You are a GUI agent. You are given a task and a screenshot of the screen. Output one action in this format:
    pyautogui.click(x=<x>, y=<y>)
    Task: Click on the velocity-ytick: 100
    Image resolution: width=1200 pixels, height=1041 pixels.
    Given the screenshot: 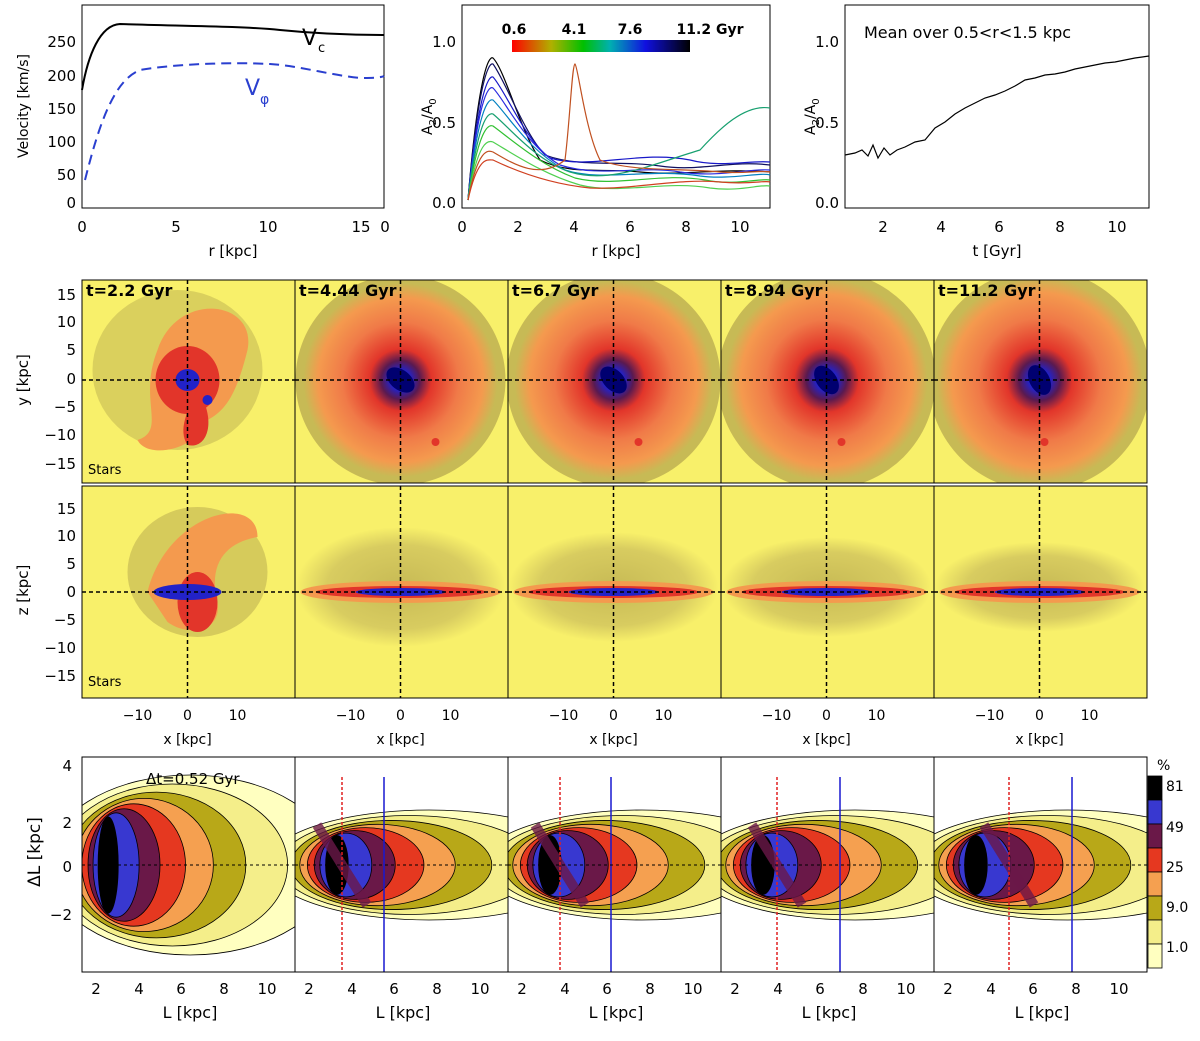 What is the action you would take?
    pyautogui.click(x=61, y=142)
    